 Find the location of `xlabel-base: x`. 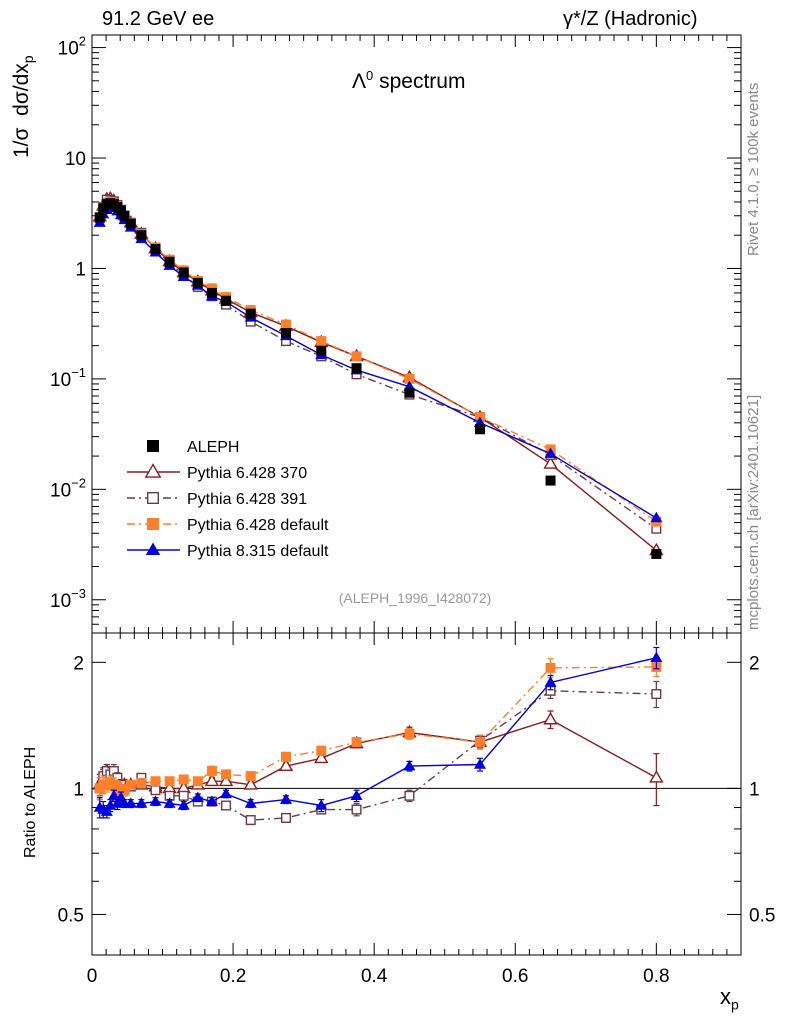

xlabel-base: x is located at coordinates (725, 996).